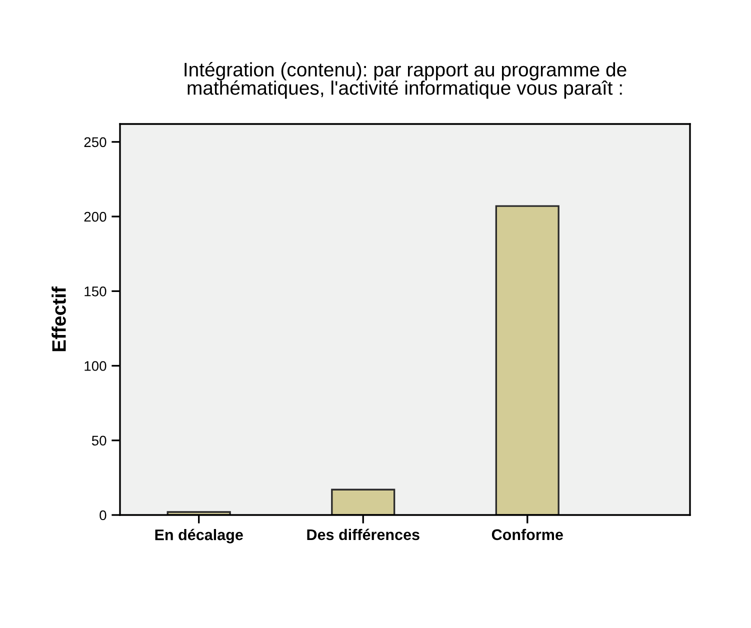 This screenshot has height=628, width=751. What do you see at coordinates (199, 536) in the screenshot?
I see `x-tick-label: En décalage` at bounding box center [199, 536].